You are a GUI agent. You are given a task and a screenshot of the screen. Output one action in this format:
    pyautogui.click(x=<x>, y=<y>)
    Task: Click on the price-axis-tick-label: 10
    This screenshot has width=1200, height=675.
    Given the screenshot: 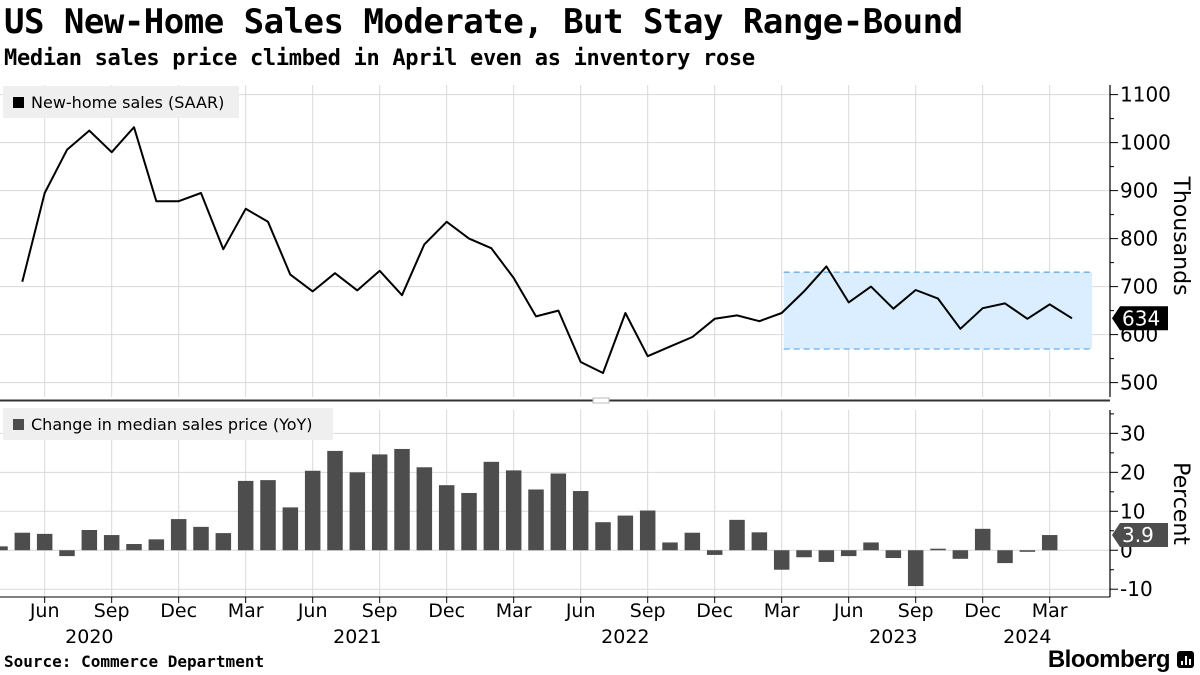 What is the action you would take?
    pyautogui.click(x=1132, y=511)
    